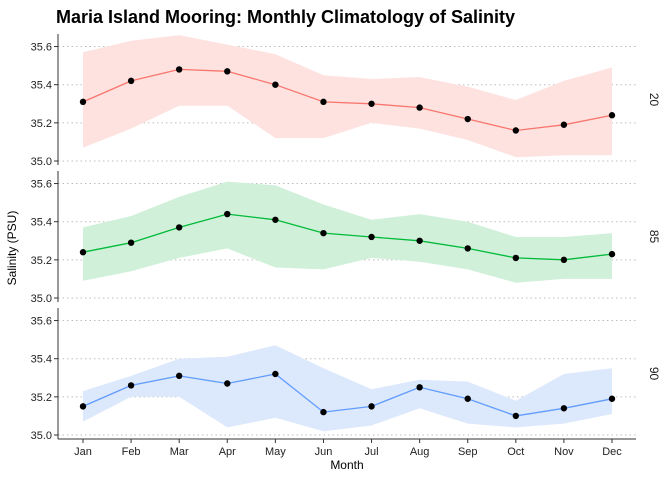 Image resolution: width=672 pixels, height=480 pixels. What do you see at coordinates (227, 452) in the screenshot?
I see `x-tick-label: Apr` at bounding box center [227, 452].